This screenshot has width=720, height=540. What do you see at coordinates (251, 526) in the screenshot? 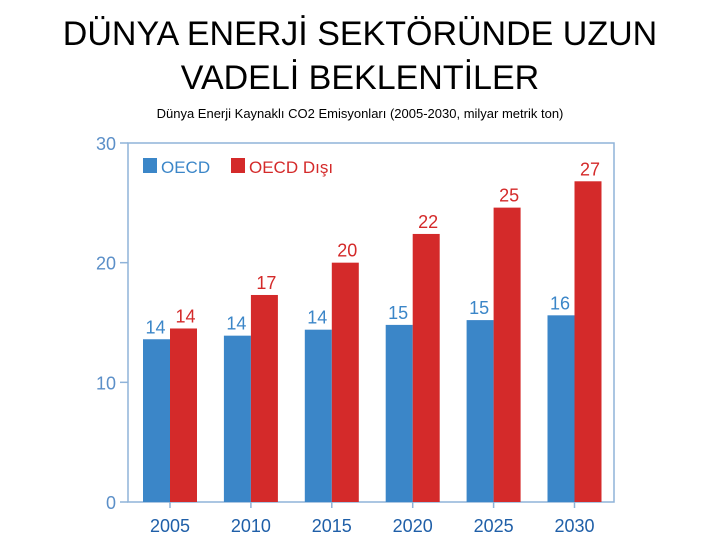
I see `x-tick-label: 2010` at bounding box center [251, 526].